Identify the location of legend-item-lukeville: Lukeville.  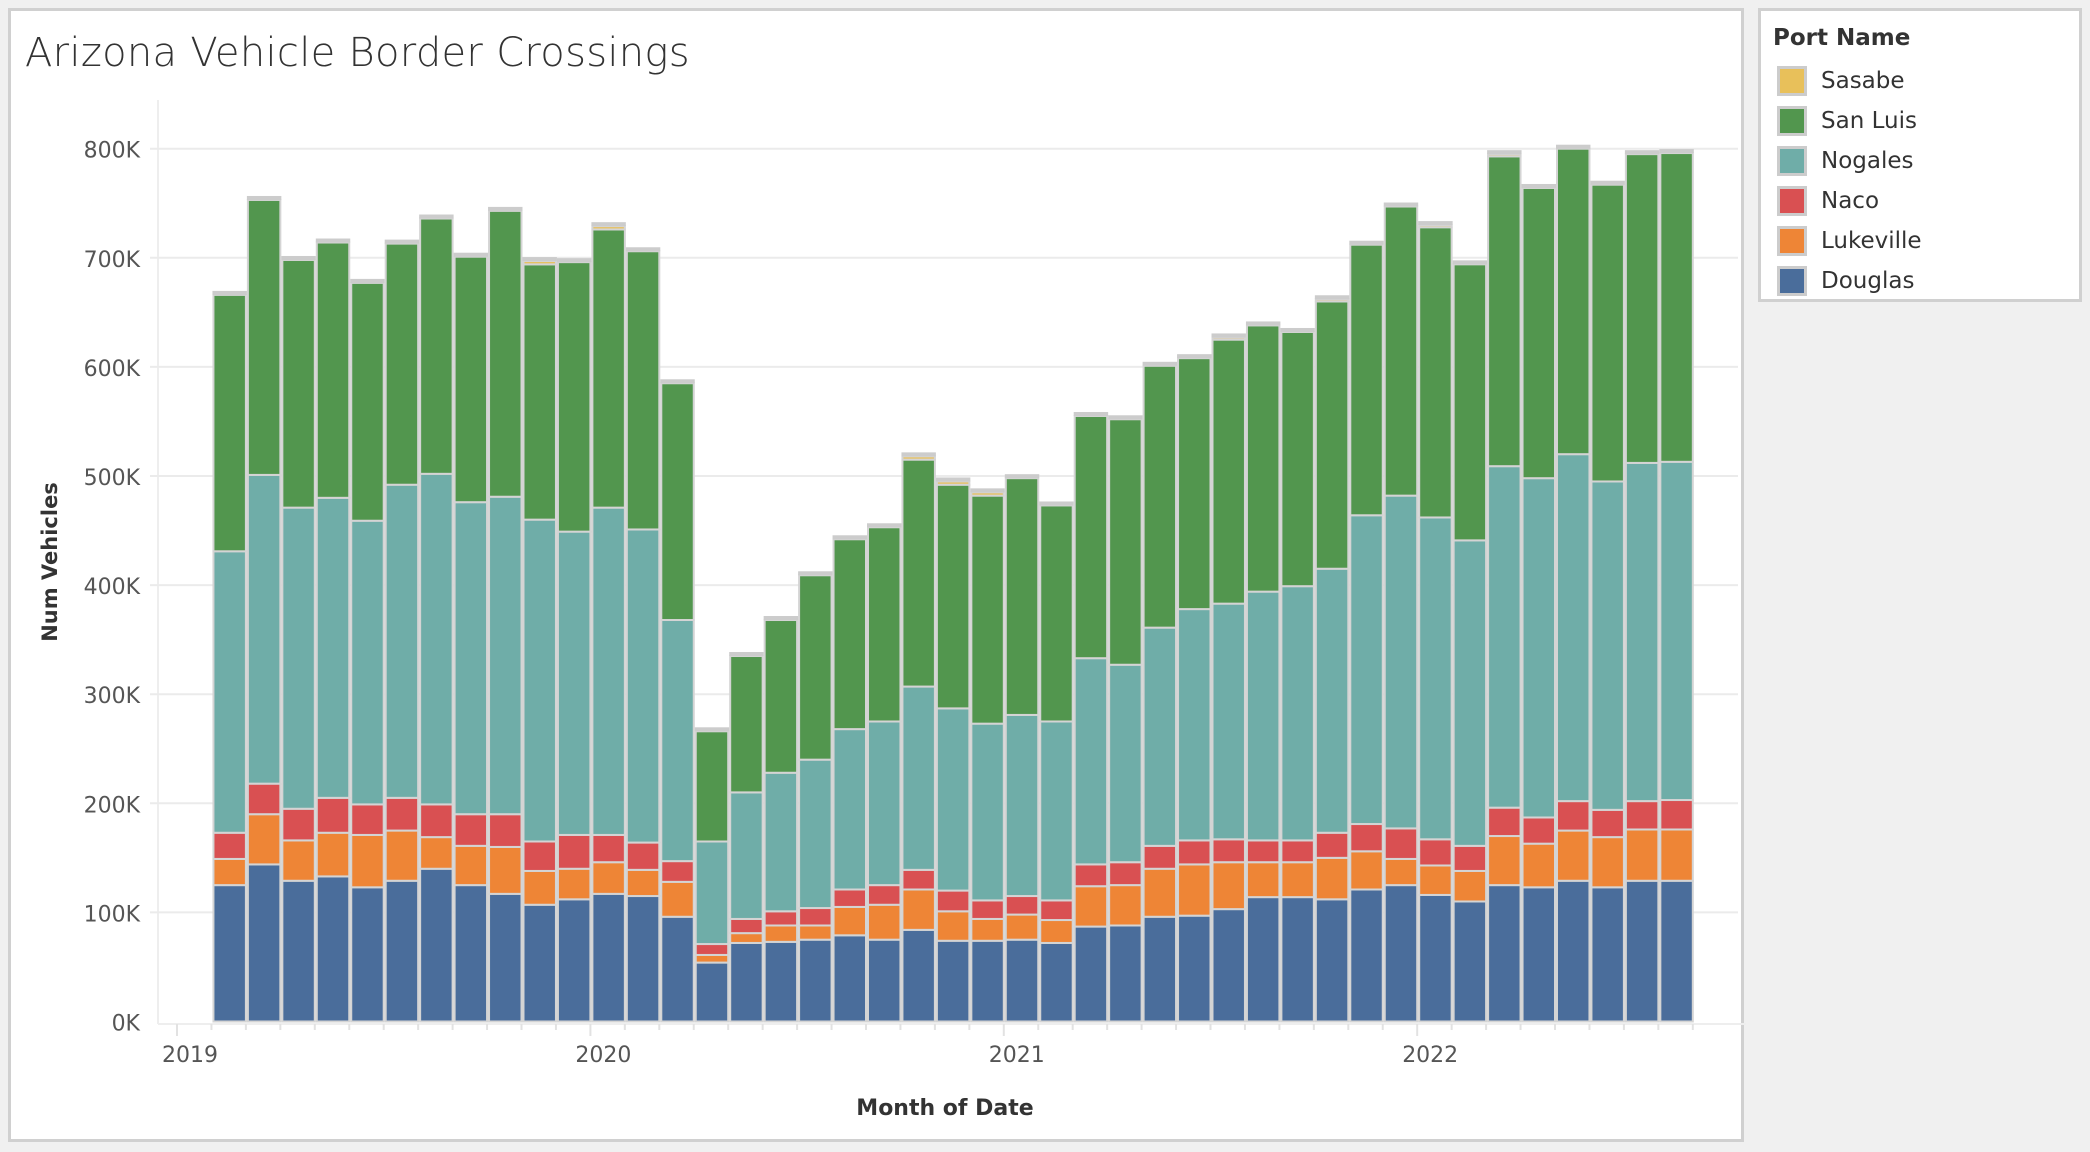
(1847, 241).